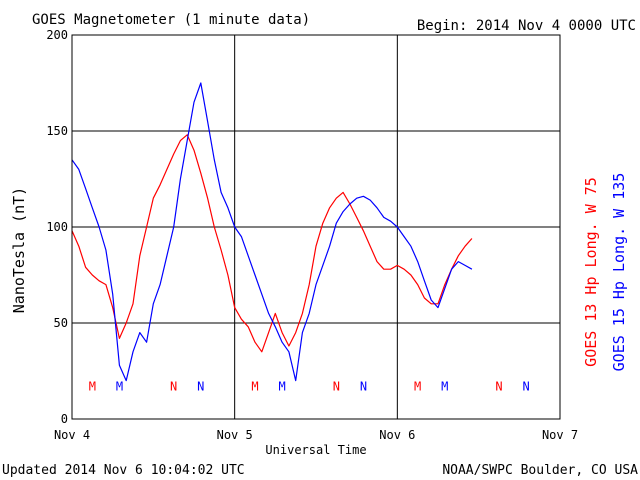  I want to click on x-tick-label: Nov 6, so click(397, 435).